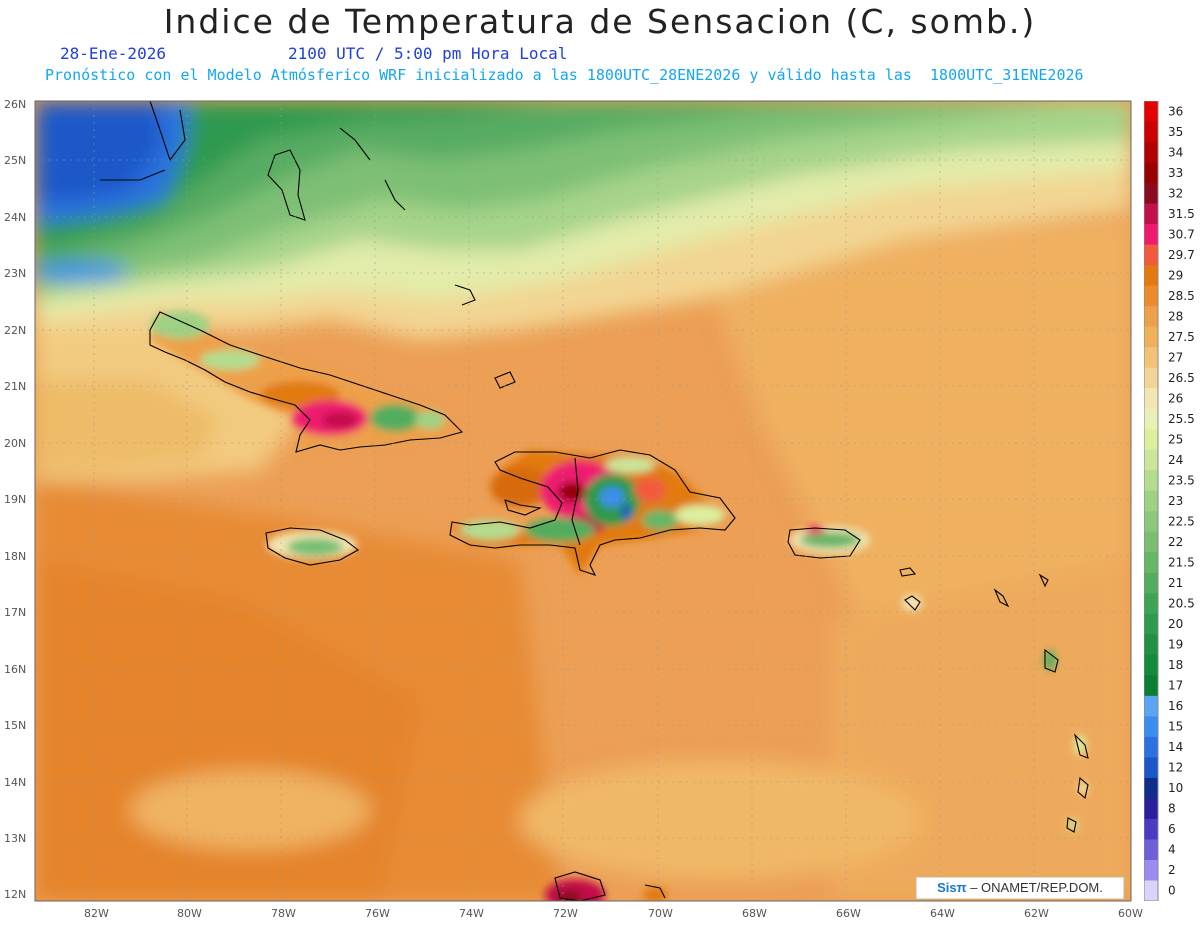 Image resolution: width=1200 pixels, height=927 pixels. Describe the element at coordinates (1036, 913) in the screenshot. I see `lon-label: 62W` at that location.